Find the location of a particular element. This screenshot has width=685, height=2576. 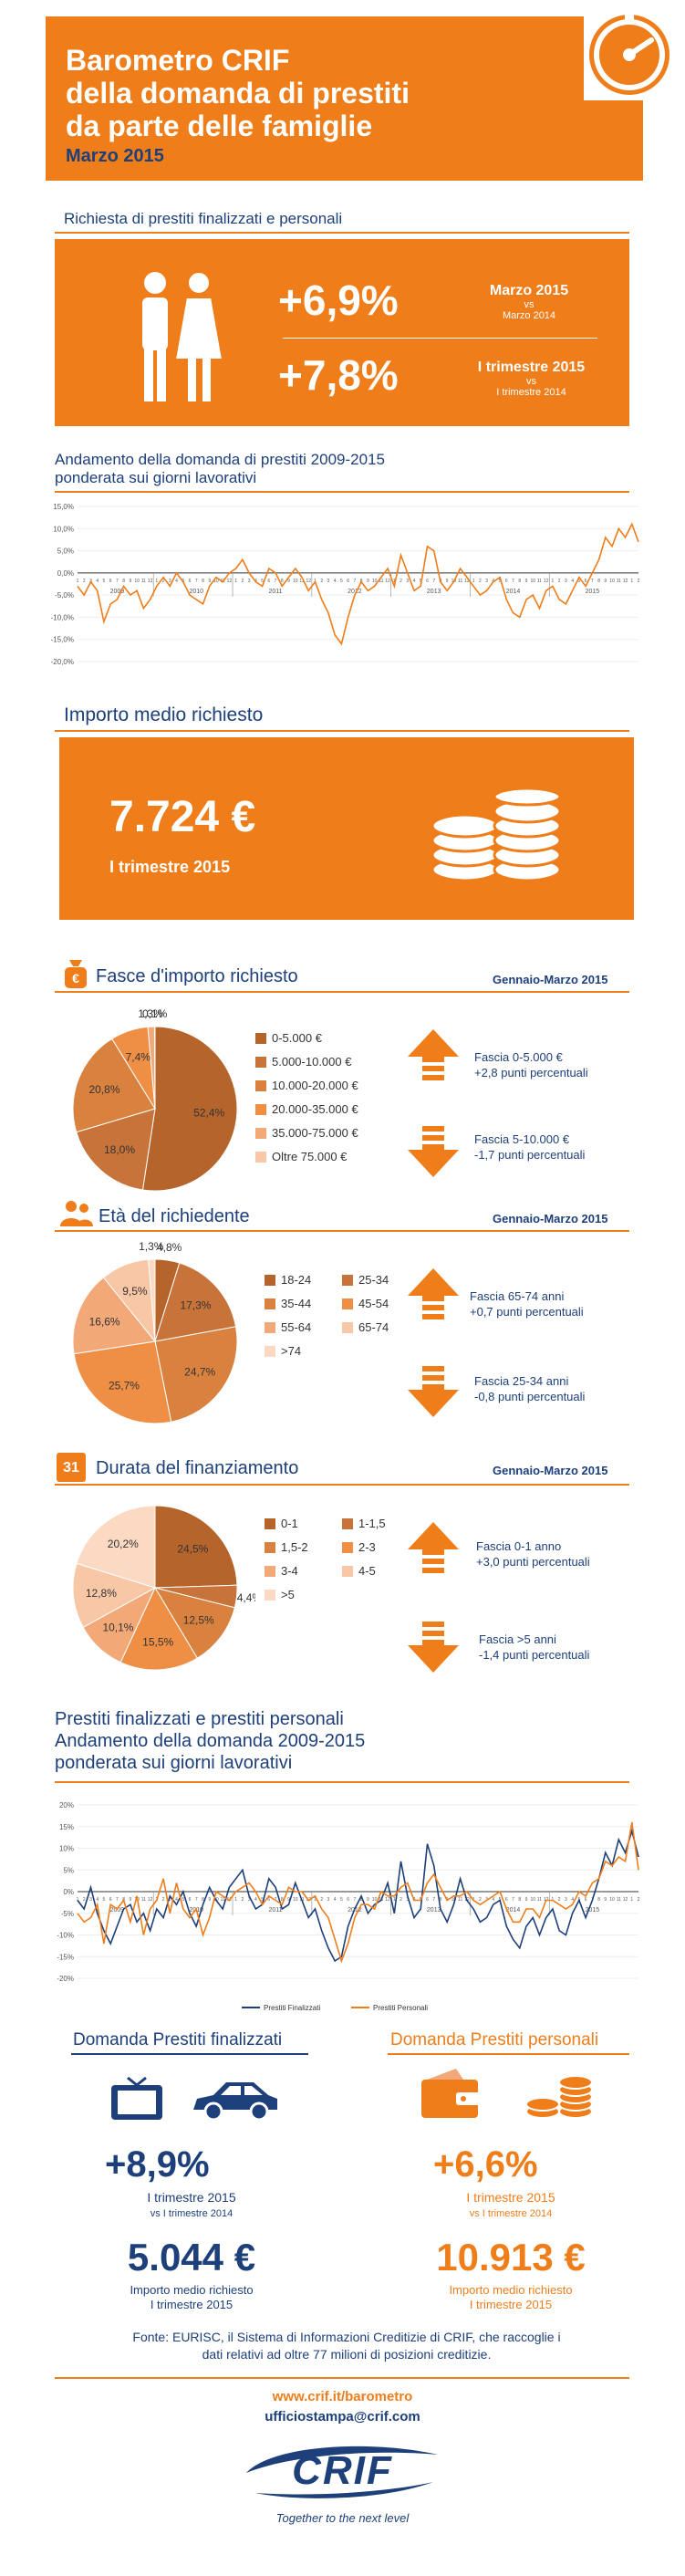

left-amount-label: Importo medio richiesto I trimestre 2015 is located at coordinates (191, 2297).